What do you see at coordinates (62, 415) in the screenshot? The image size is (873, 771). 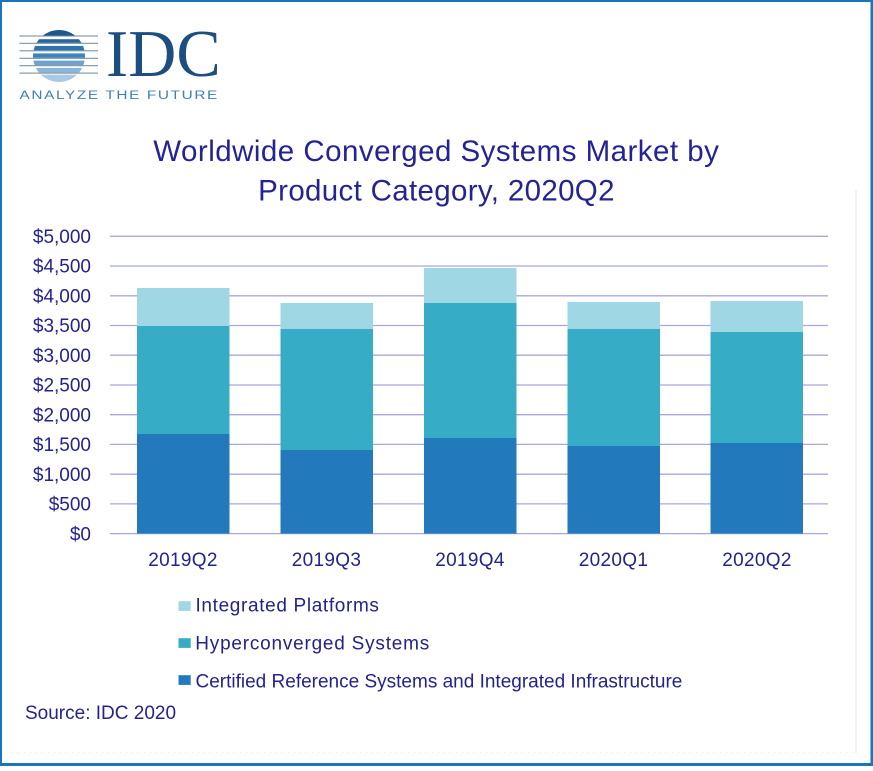 I see `svg-text: $2,000` at bounding box center [62, 415].